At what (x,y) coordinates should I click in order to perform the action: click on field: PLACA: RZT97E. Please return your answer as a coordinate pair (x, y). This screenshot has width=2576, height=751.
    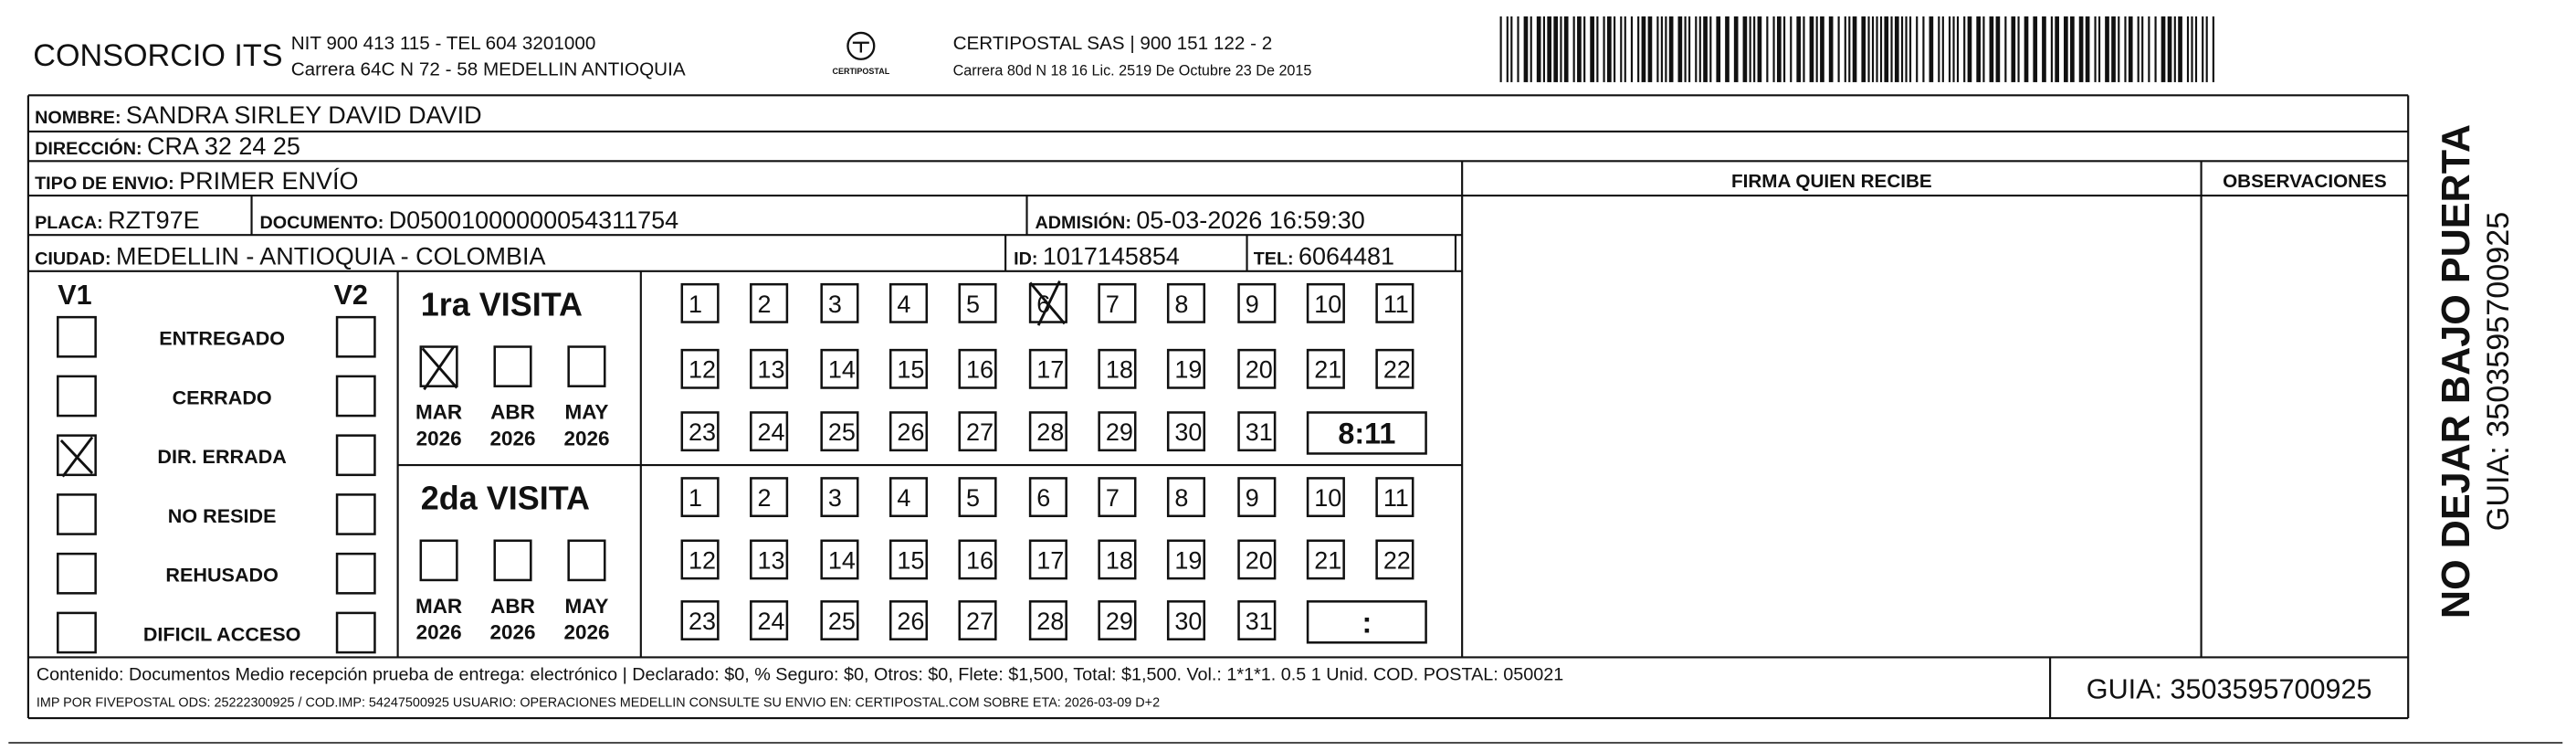
    Looking at the image, I should click on (117, 220).